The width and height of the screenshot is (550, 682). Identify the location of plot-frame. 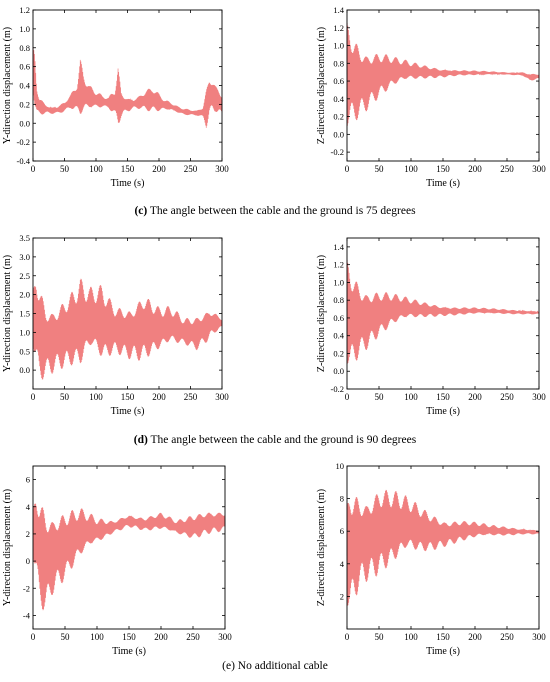
(127, 85).